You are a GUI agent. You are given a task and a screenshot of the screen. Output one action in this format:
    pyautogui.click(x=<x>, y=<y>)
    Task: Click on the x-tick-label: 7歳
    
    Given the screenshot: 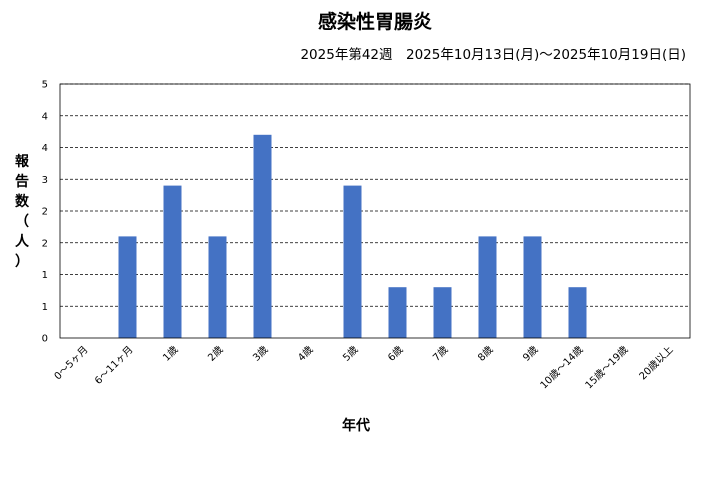 What is the action you would take?
    pyautogui.click(x=441, y=354)
    